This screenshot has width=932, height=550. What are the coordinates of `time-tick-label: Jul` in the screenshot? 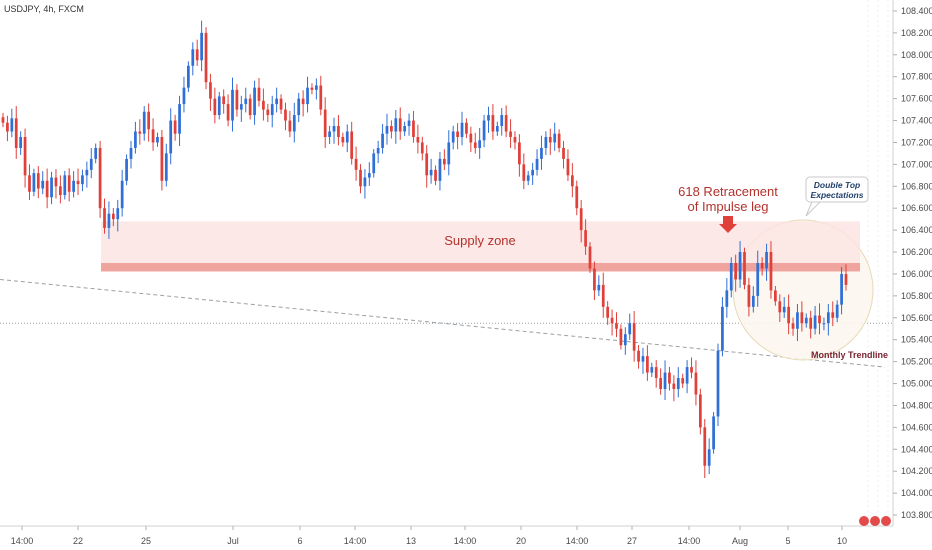 It's located at (233, 541).